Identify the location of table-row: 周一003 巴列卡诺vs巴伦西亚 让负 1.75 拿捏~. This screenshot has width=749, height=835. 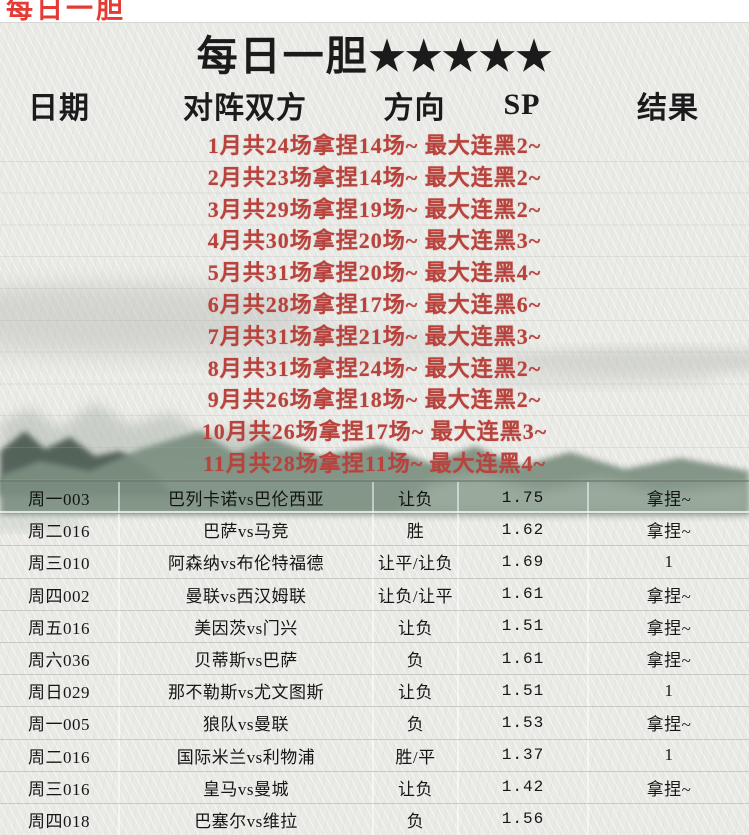
(374, 497).